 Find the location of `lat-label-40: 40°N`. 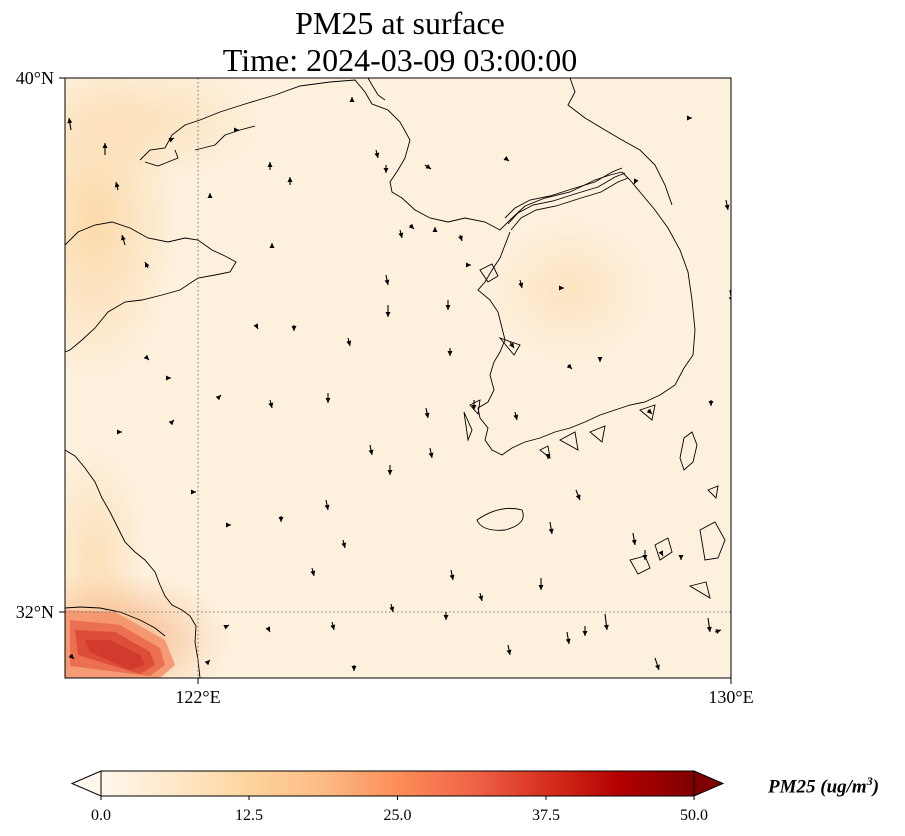

lat-label-40: 40°N is located at coordinates (35, 78).